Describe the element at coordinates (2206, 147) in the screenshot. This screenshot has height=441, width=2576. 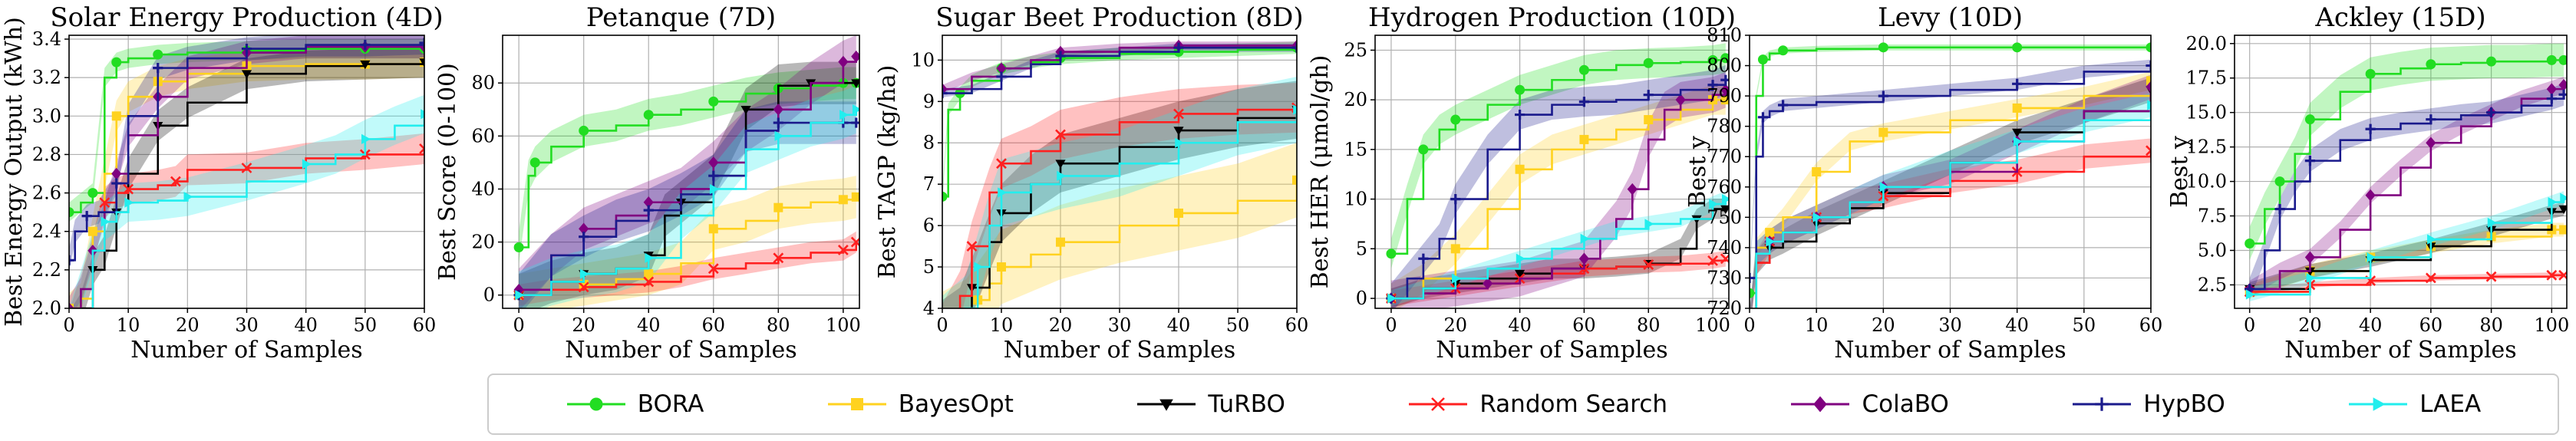
I see `y-tick-label: 12.5` at that location.